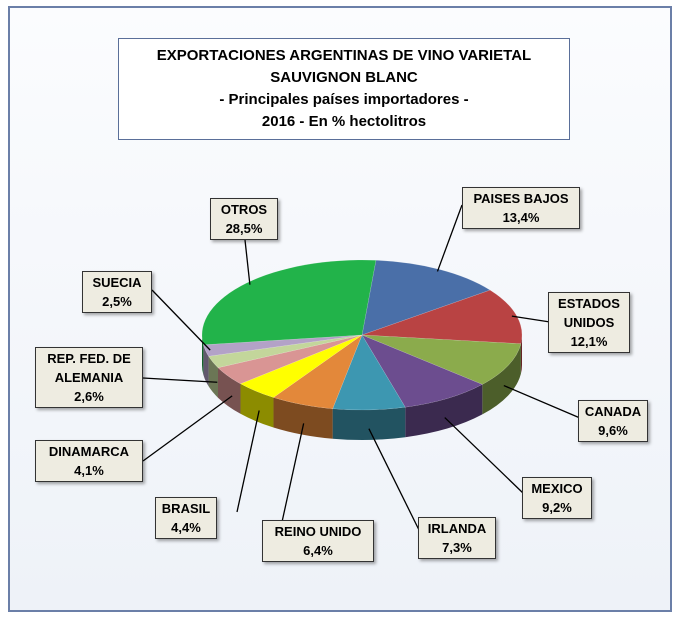 The height and width of the screenshot is (621, 679). I want to click on label-name: PAISES BAJOS, so click(521, 198).